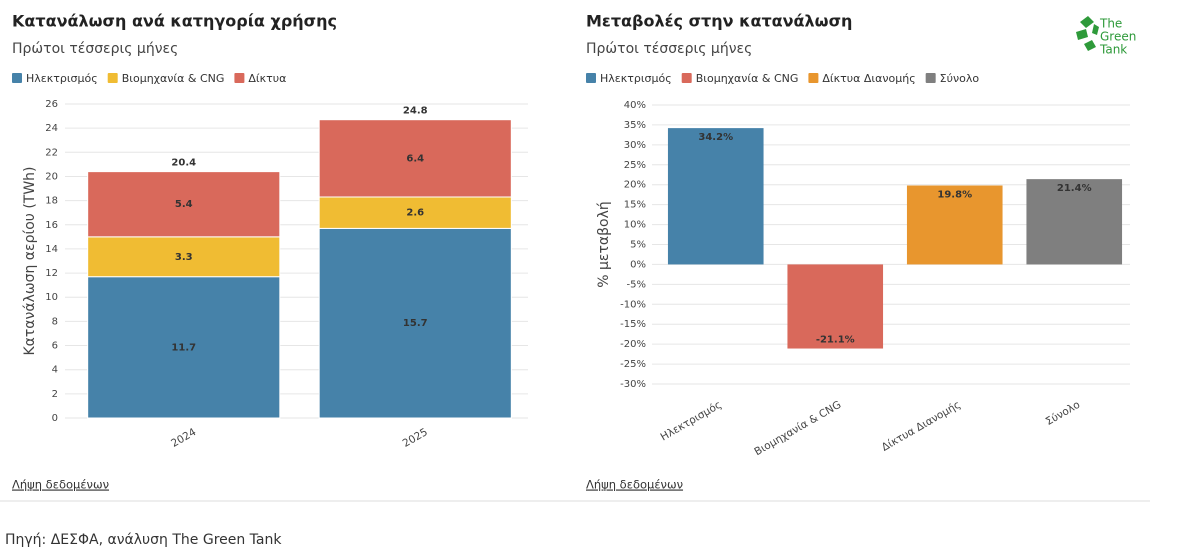 This screenshot has height=558, width=1185. Describe the element at coordinates (633, 384) in the screenshot. I see `y-tick-label: -30%` at that location.